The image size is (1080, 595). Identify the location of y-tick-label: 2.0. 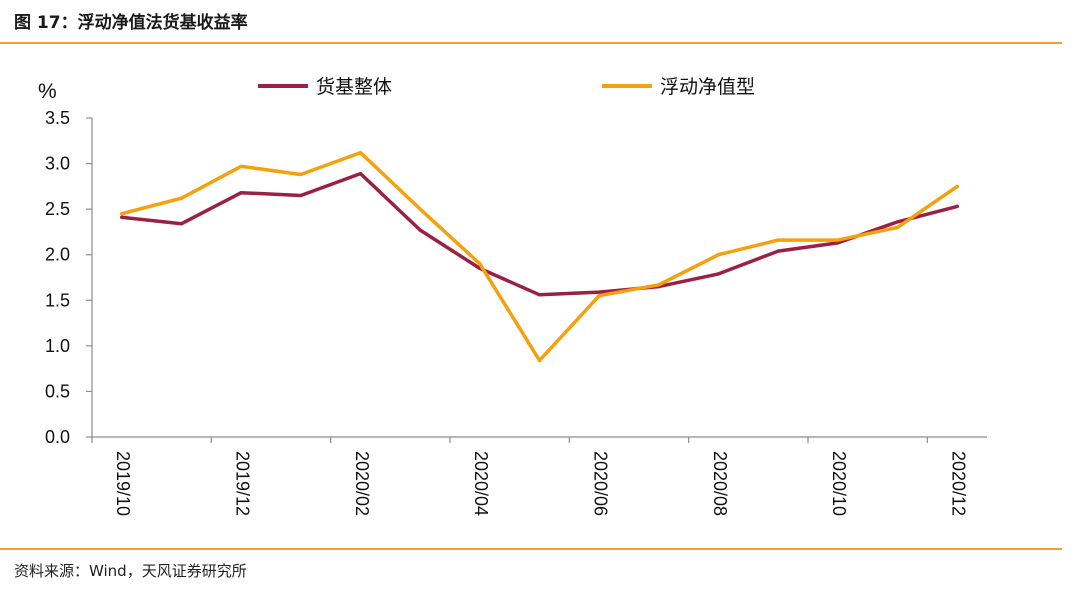
(57, 255).